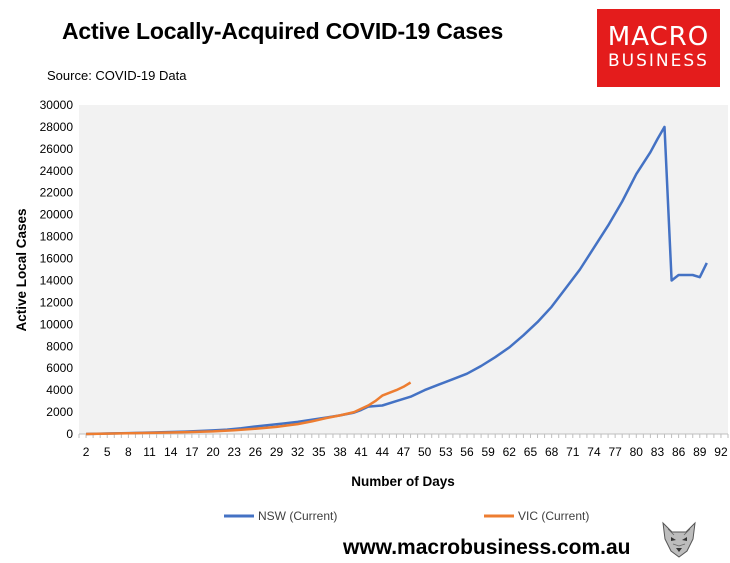  What do you see at coordinates (637, 452) in the screenshot?
I see `x-tick-label: 80` at bounding box center [637, 452].